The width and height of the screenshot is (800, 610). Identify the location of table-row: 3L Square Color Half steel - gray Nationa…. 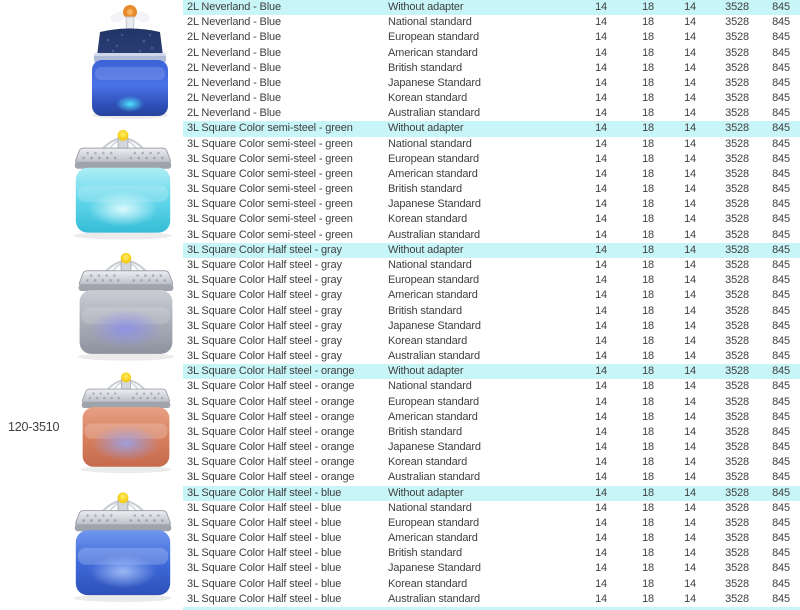
(491, 265).